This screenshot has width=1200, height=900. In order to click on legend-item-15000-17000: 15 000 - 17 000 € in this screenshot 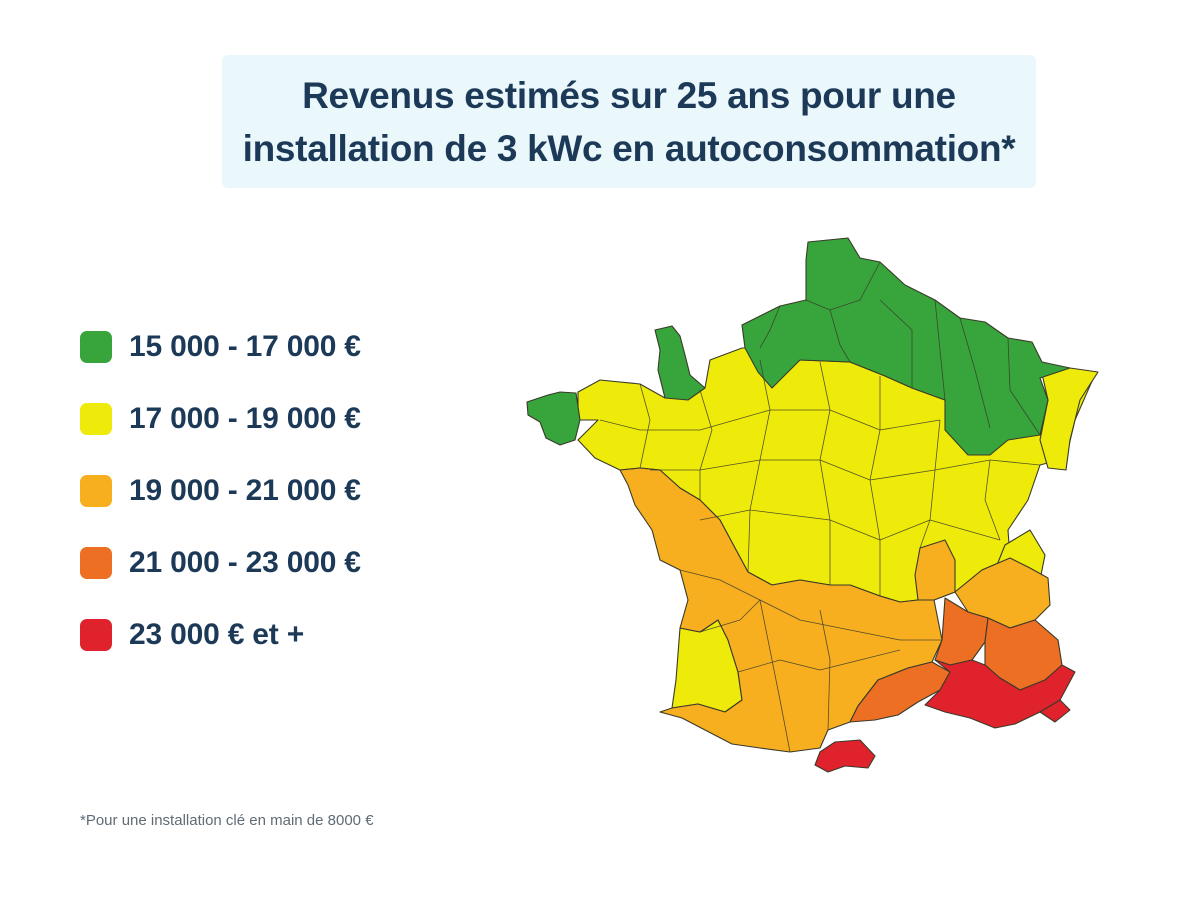, I will do `click(220, 347)`.